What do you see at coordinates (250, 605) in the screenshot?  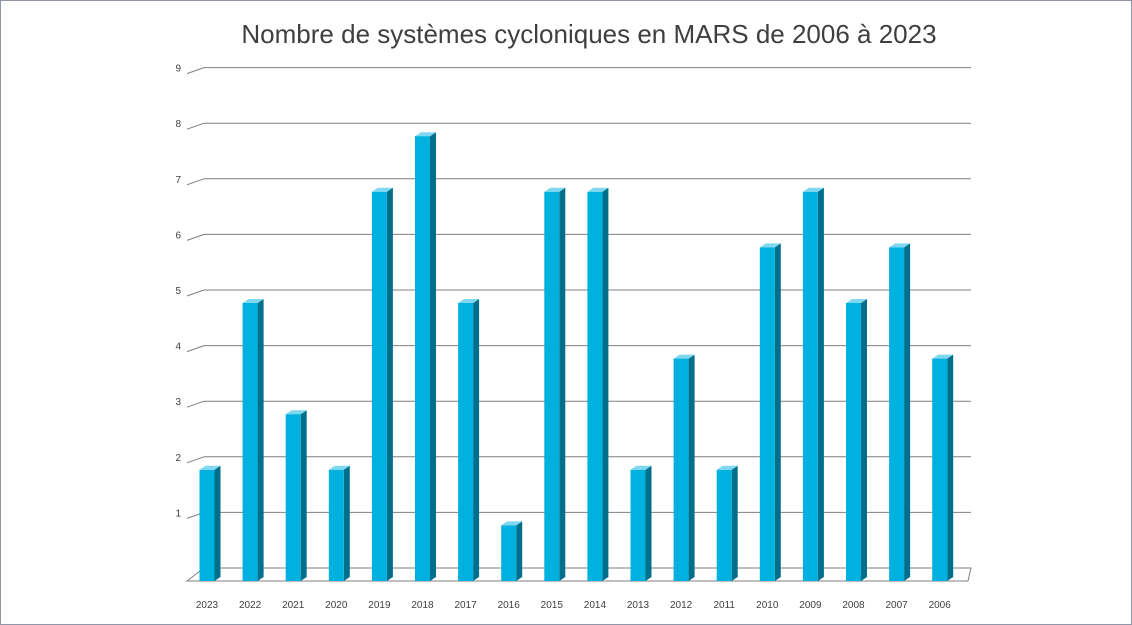 I see `x-tick-label: 2022` at bounding box center [250, 605].